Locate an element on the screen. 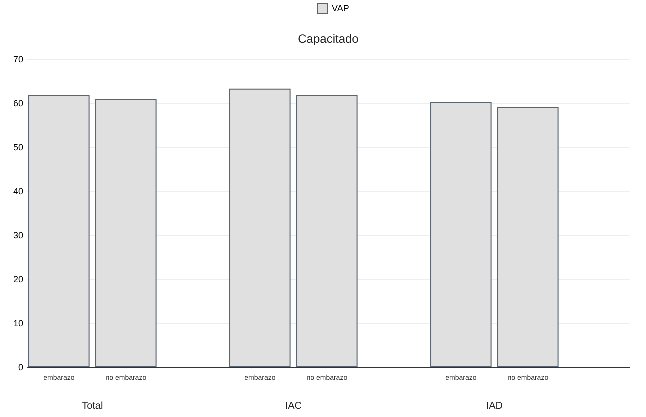 This screenshot has height=417, width=646. y-tick-label: 20 is located at coordinates (18, 279).